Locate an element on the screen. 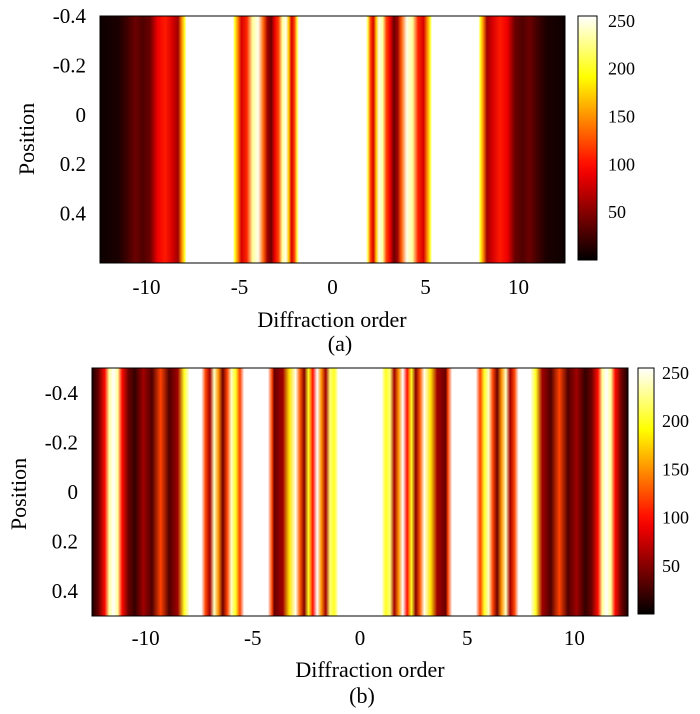 The image size is (700, 714). y-tick-label-b: 0 is located at coordinates (73, 492).